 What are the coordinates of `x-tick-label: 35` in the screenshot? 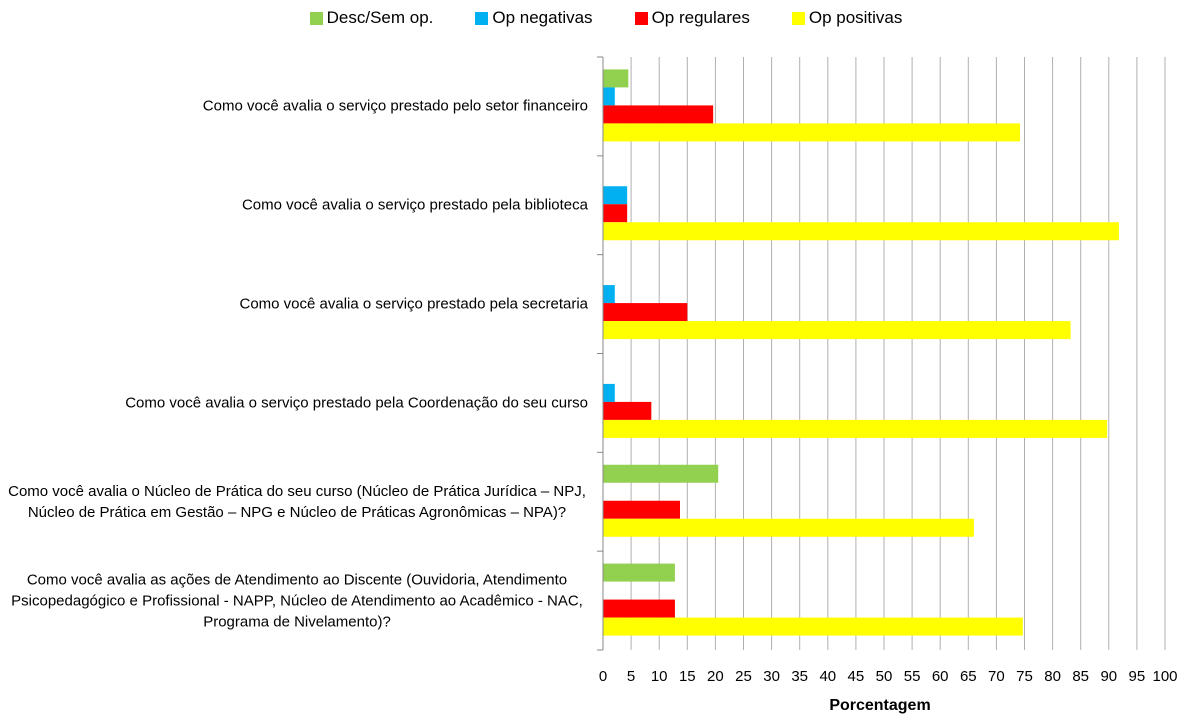 It's located at (799, 676).